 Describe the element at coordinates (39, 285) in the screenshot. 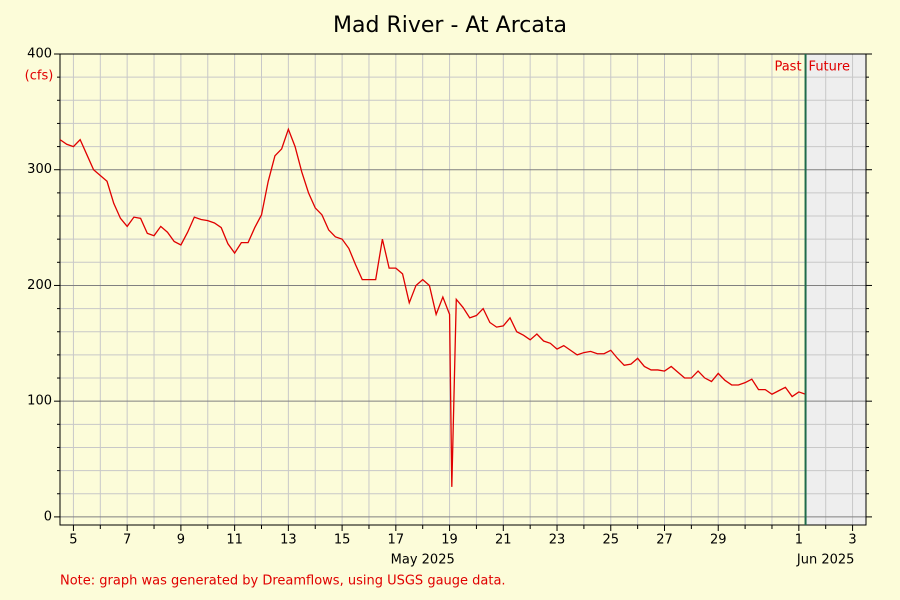

I see `y-tick-label: 200` at that location.